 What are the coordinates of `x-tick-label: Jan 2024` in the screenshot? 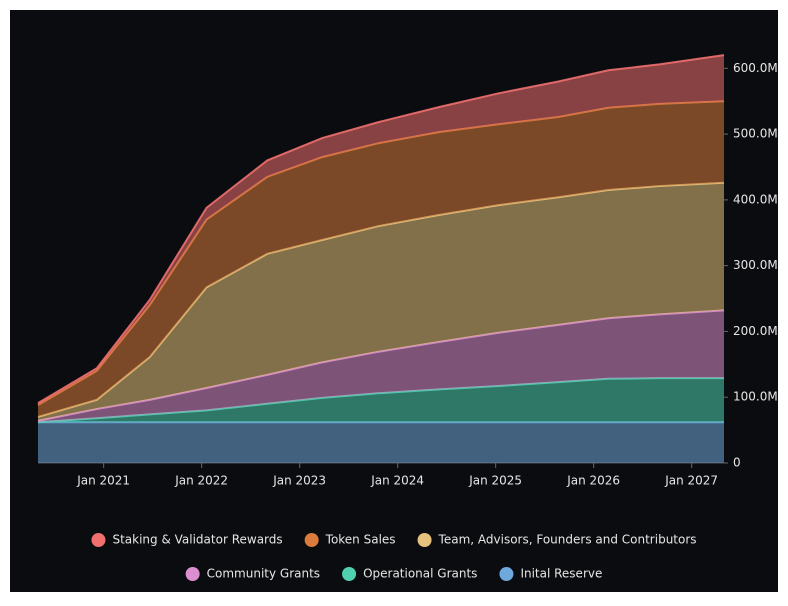 It's located at (397, 481).